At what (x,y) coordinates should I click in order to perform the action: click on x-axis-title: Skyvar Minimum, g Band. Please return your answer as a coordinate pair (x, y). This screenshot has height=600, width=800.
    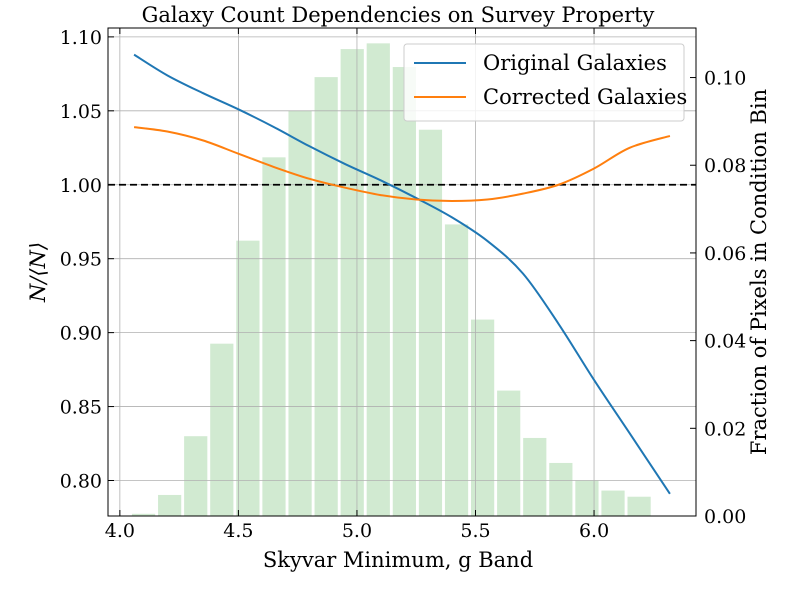
    Looking at the image, I should click on (398, 560).